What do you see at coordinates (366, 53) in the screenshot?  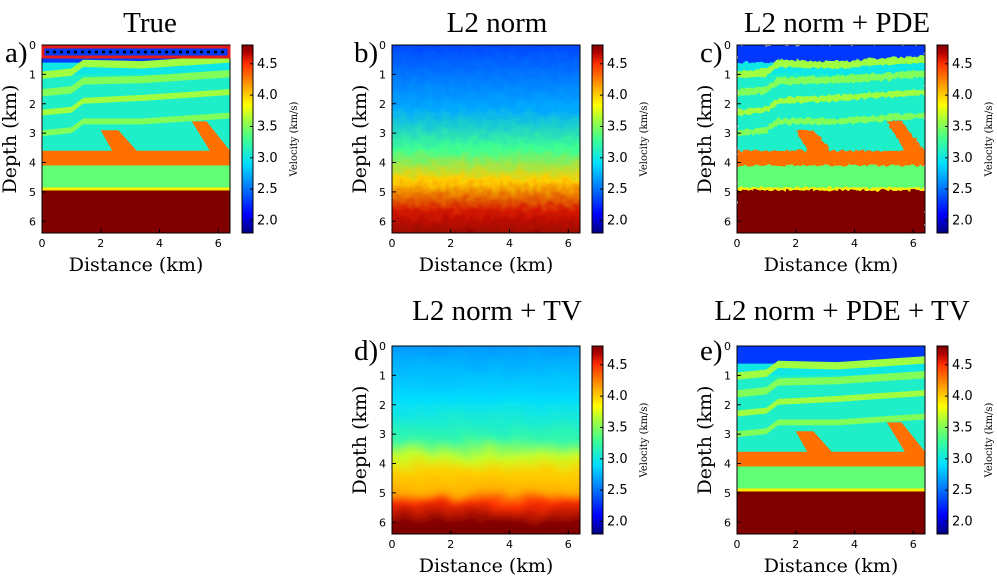 I see `panel-label: b)` at bounding box center [366, 53].